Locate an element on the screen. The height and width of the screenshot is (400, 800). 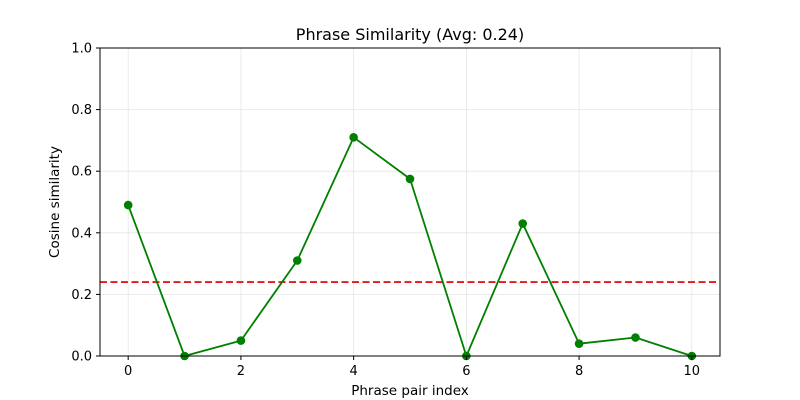
y-tick-label: 0.0 is located at coordinates (81, 357).